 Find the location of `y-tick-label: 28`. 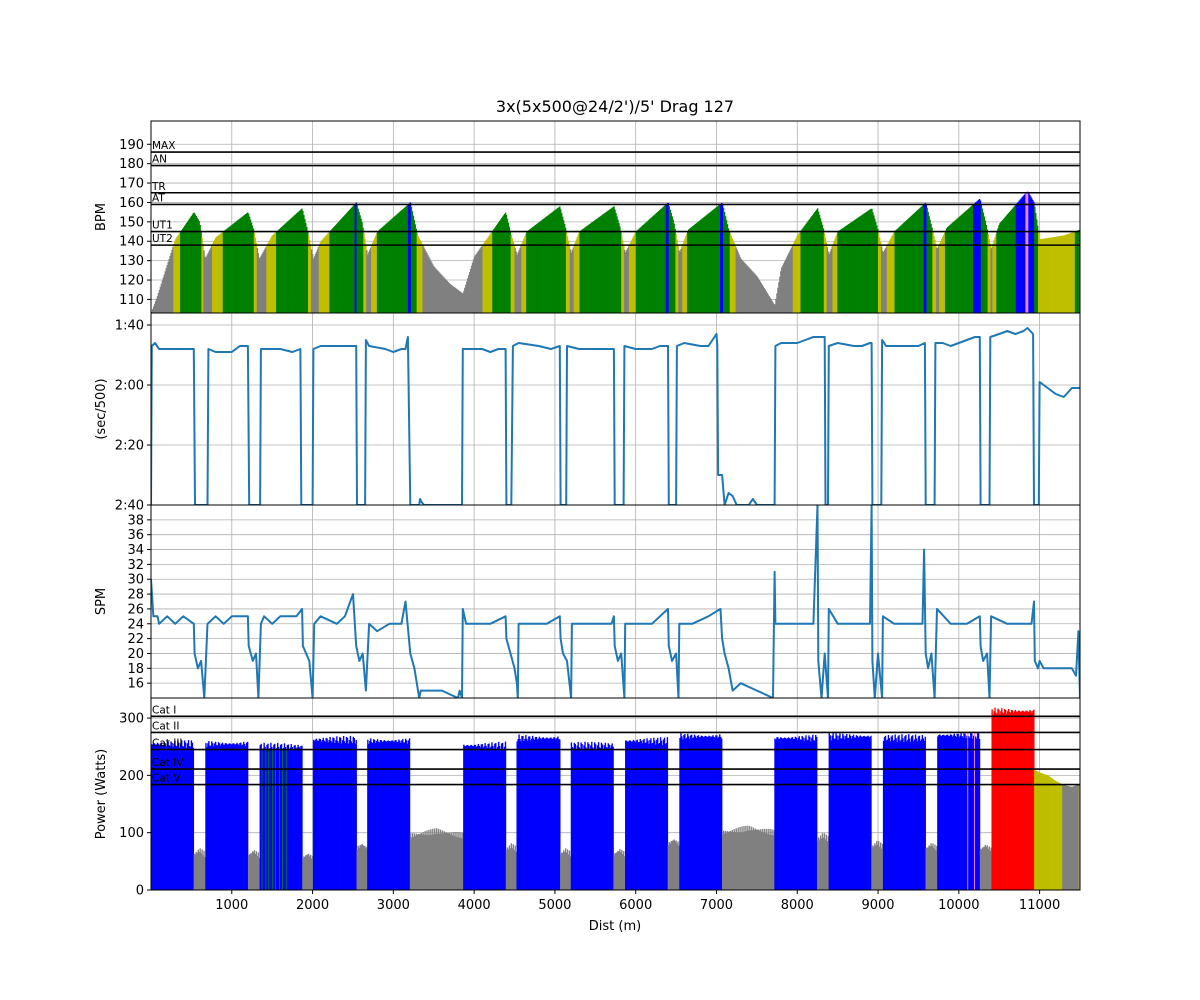

y-tick-label: 28 is located at coordinates (135, 595).